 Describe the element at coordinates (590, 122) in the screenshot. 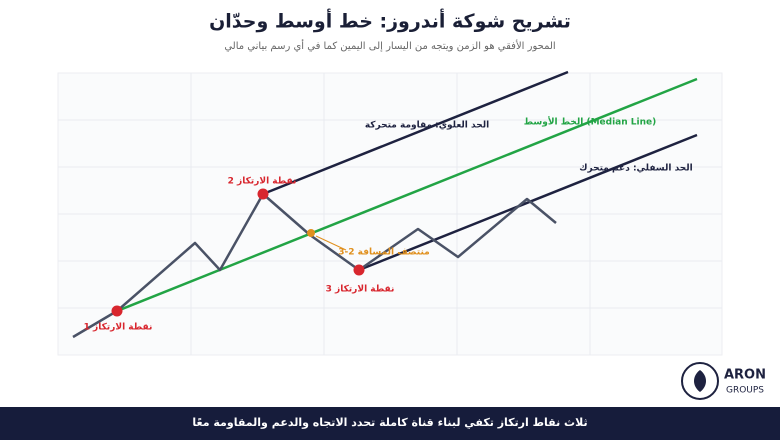

I see `median-label: الخط الأوسط (Median Line)` at that location.